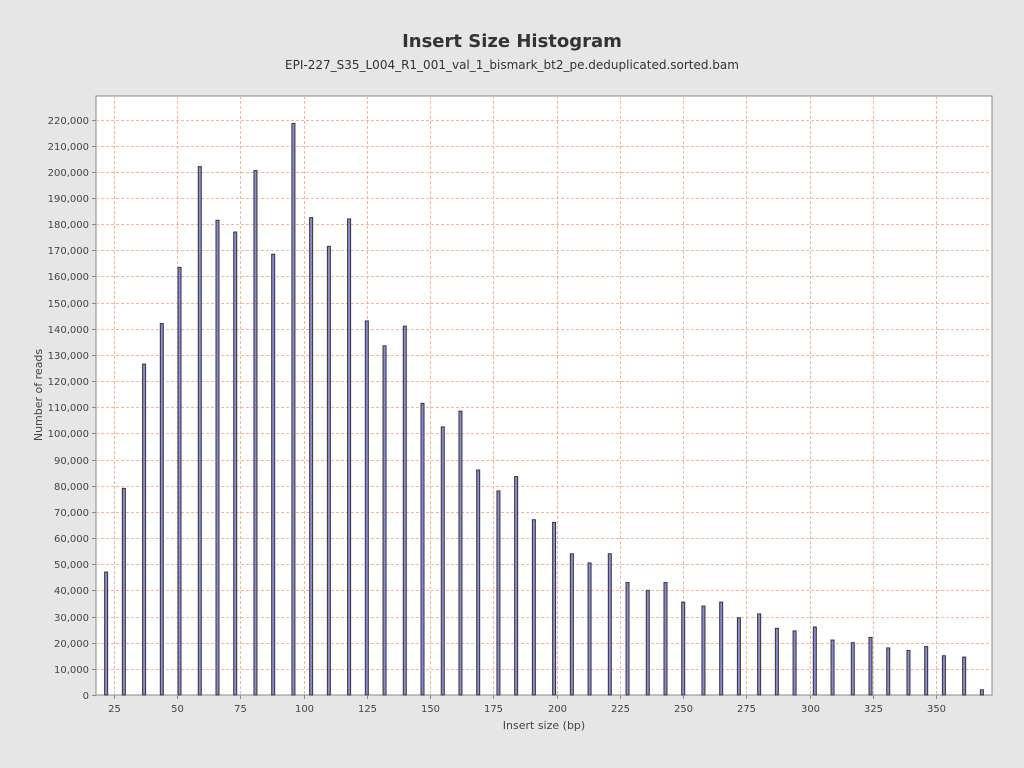 This screenshot has height=768, width=1024. What do you see at coordinates (68, 304) in the screenshot?
I see `y-tick-label: 150,000` at bounding box center [68, 304].